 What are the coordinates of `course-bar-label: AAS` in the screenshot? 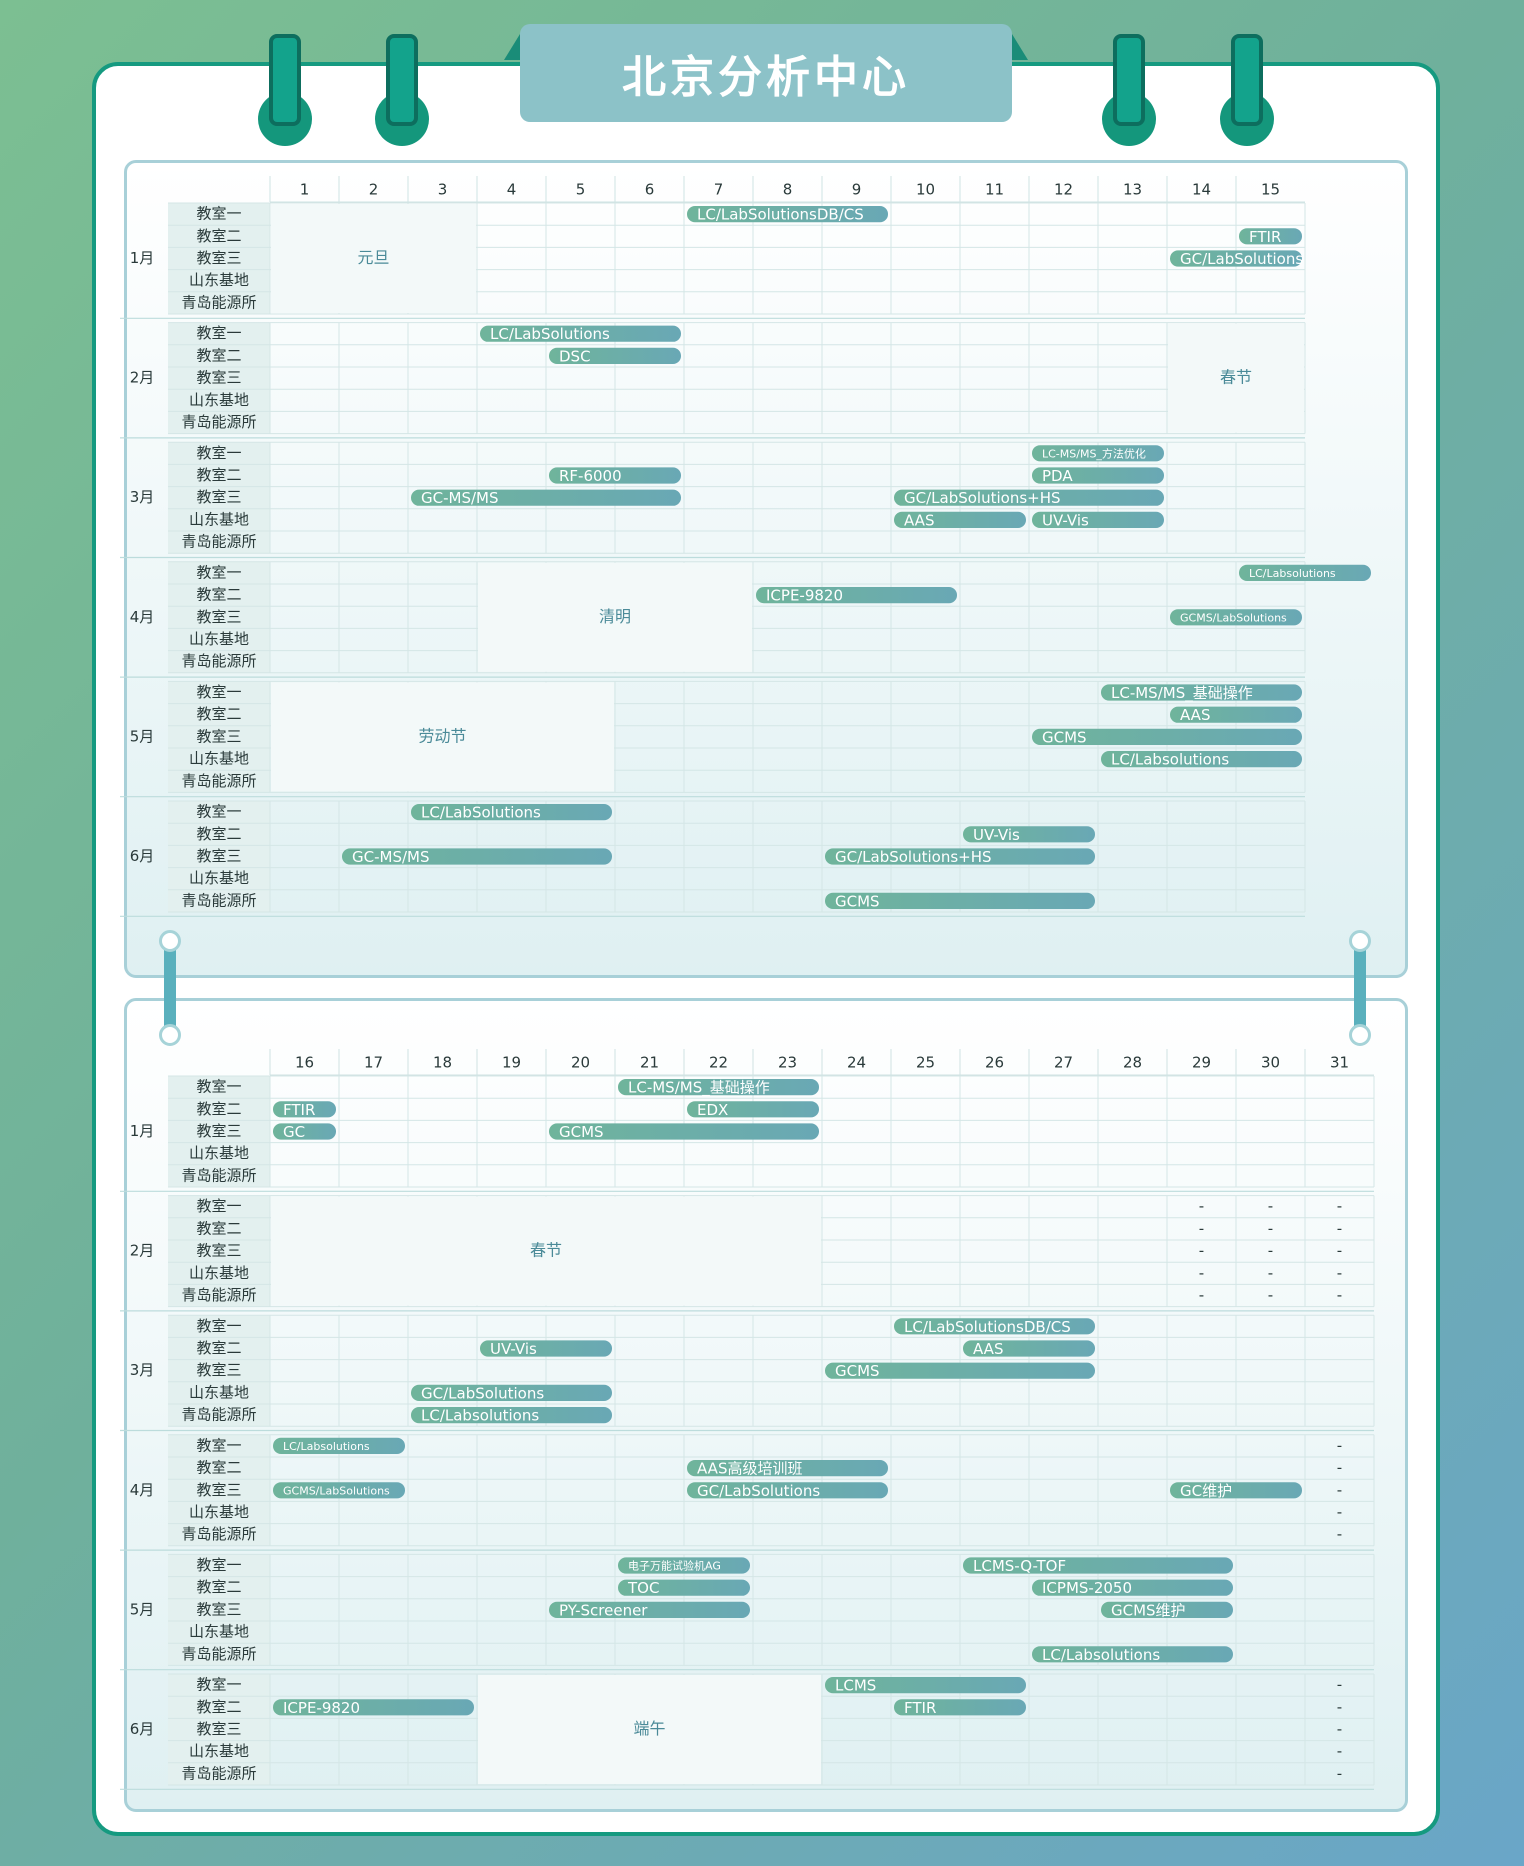 It's located at (919, 520).